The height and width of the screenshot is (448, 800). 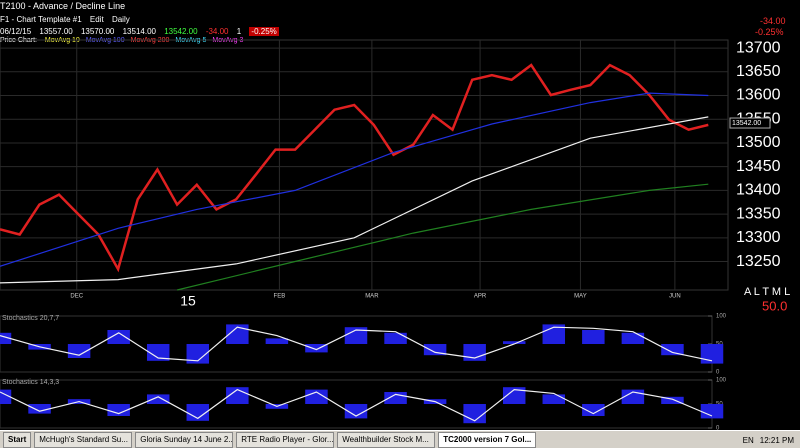 What do you see at coordinates (76, 297) in the screenshot?
I see `x-tick-label: DEC` at bounding box center [76, 297].